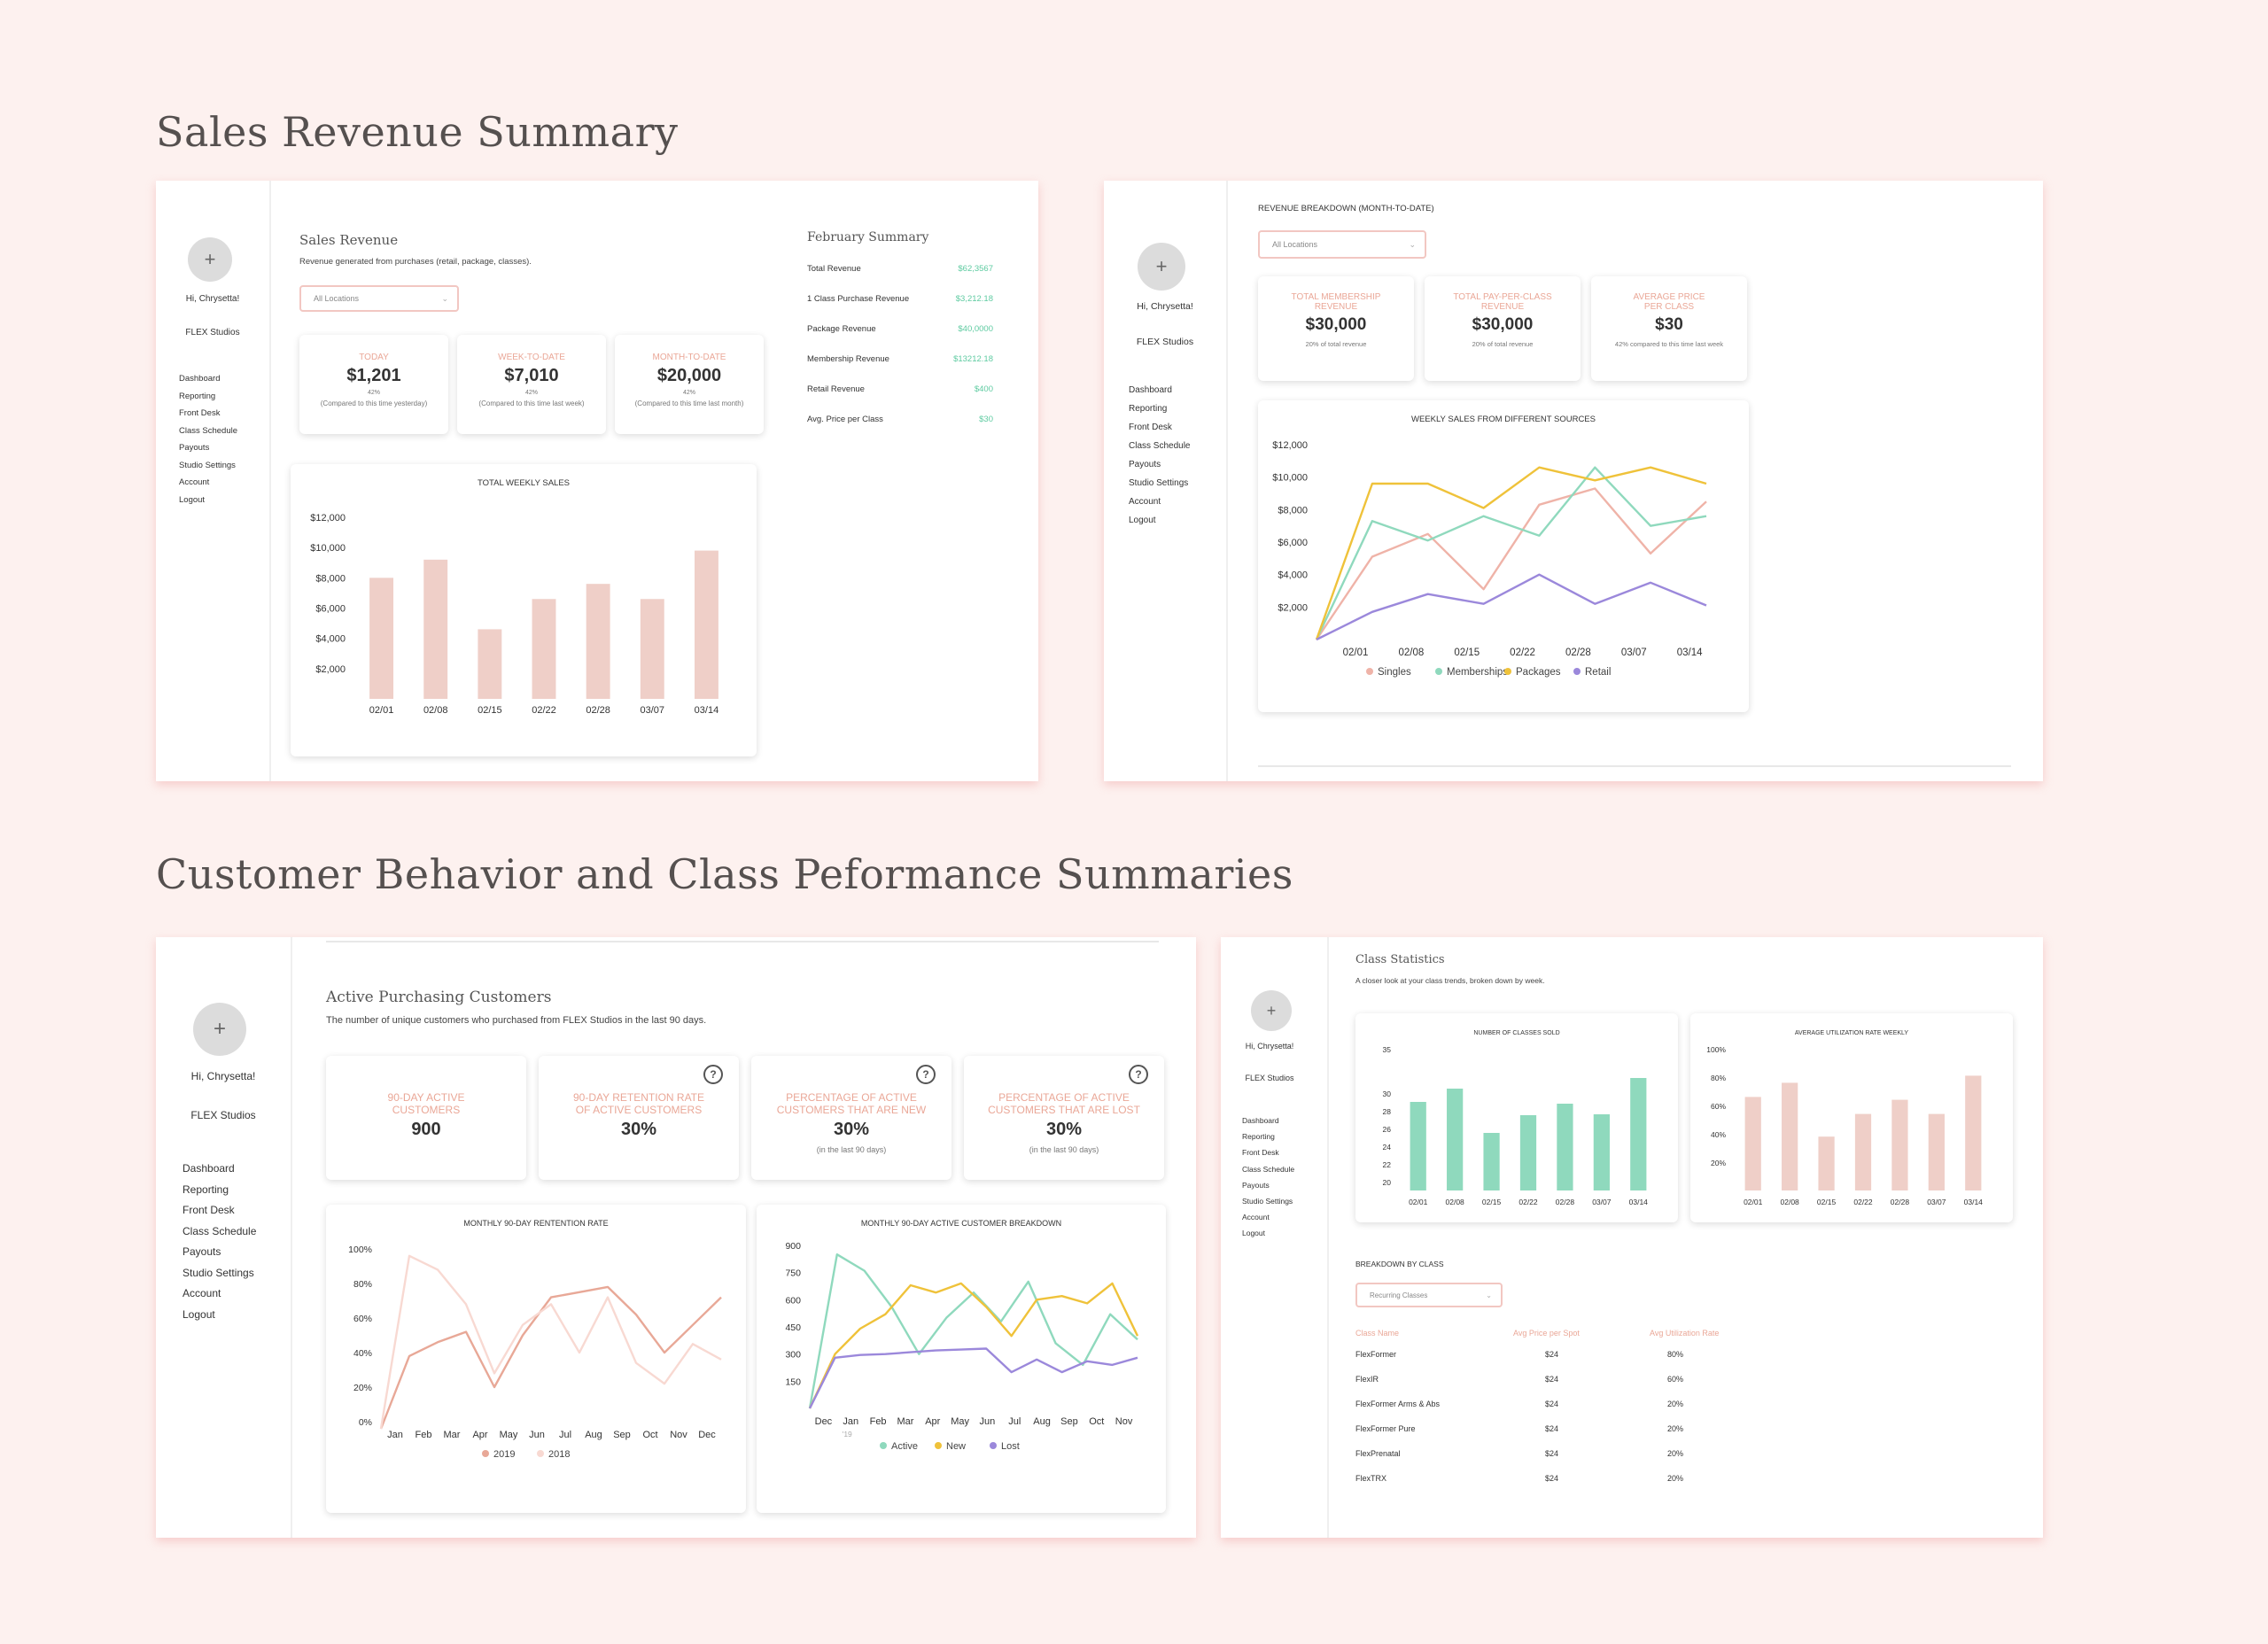 The width and height of the screenshot is (2268, 1644). What do you see at coordinates (1400, 959) in the screenshot?
I see `section-title: Class Statistics` at bounding box center [1400, 959].